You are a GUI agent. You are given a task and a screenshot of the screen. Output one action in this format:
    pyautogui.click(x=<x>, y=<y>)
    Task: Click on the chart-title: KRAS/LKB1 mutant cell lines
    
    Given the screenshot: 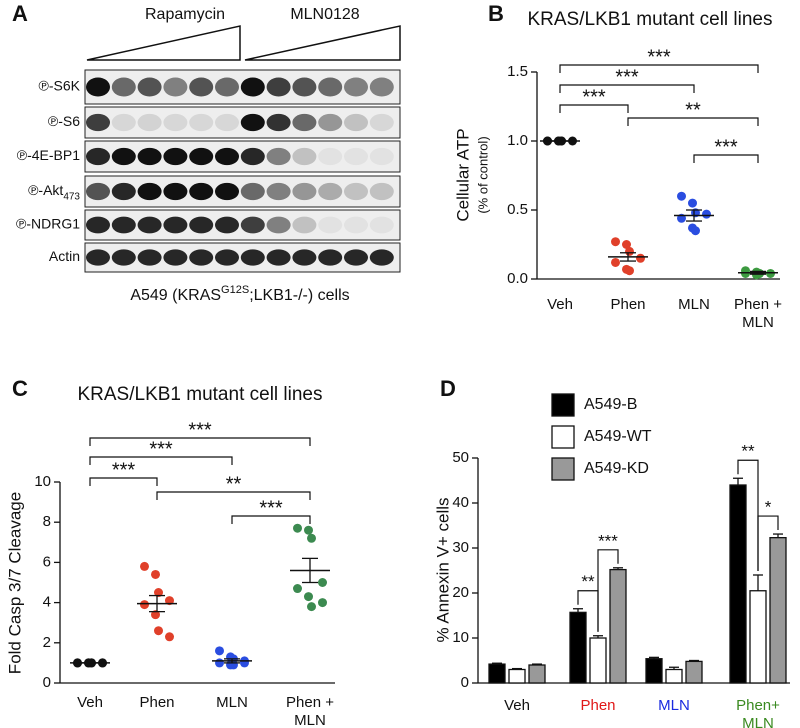 What is the action you would take?
    pyautogui.click(x=199, y=394)
    